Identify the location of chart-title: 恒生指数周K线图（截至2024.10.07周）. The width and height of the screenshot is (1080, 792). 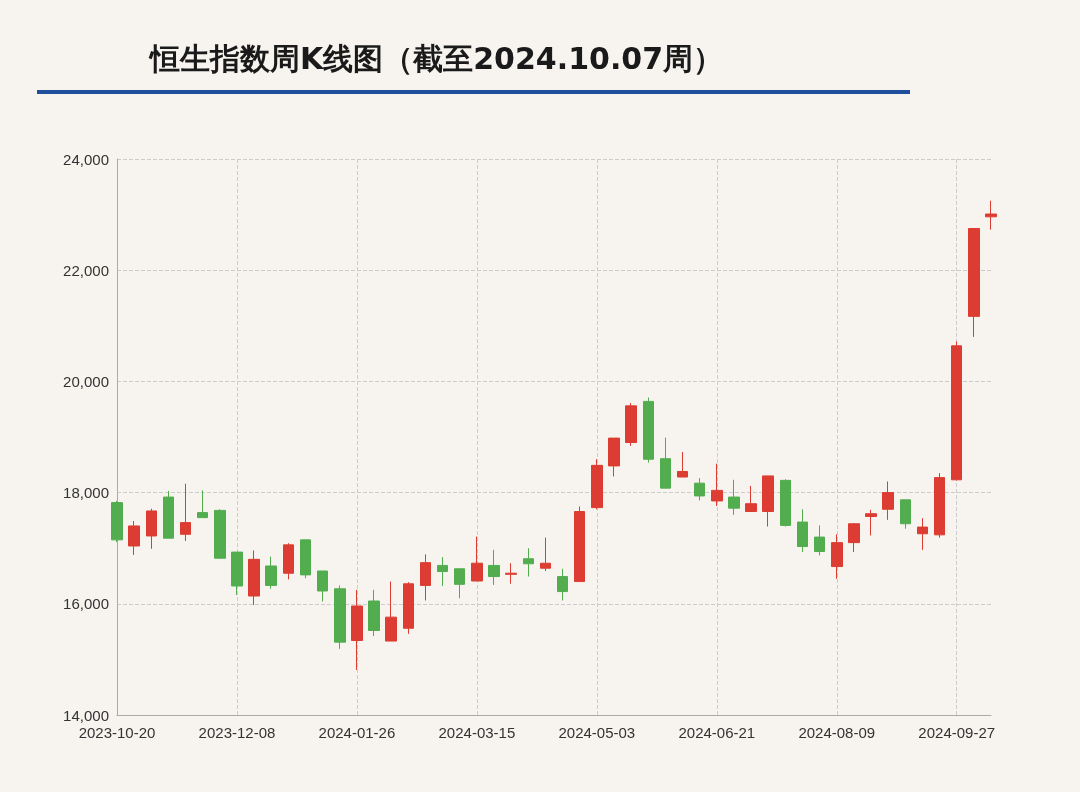
(436, 58).